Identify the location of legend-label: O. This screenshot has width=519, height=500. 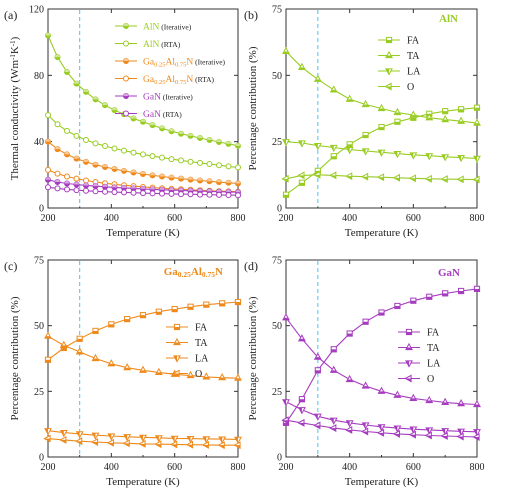
(198, 374).